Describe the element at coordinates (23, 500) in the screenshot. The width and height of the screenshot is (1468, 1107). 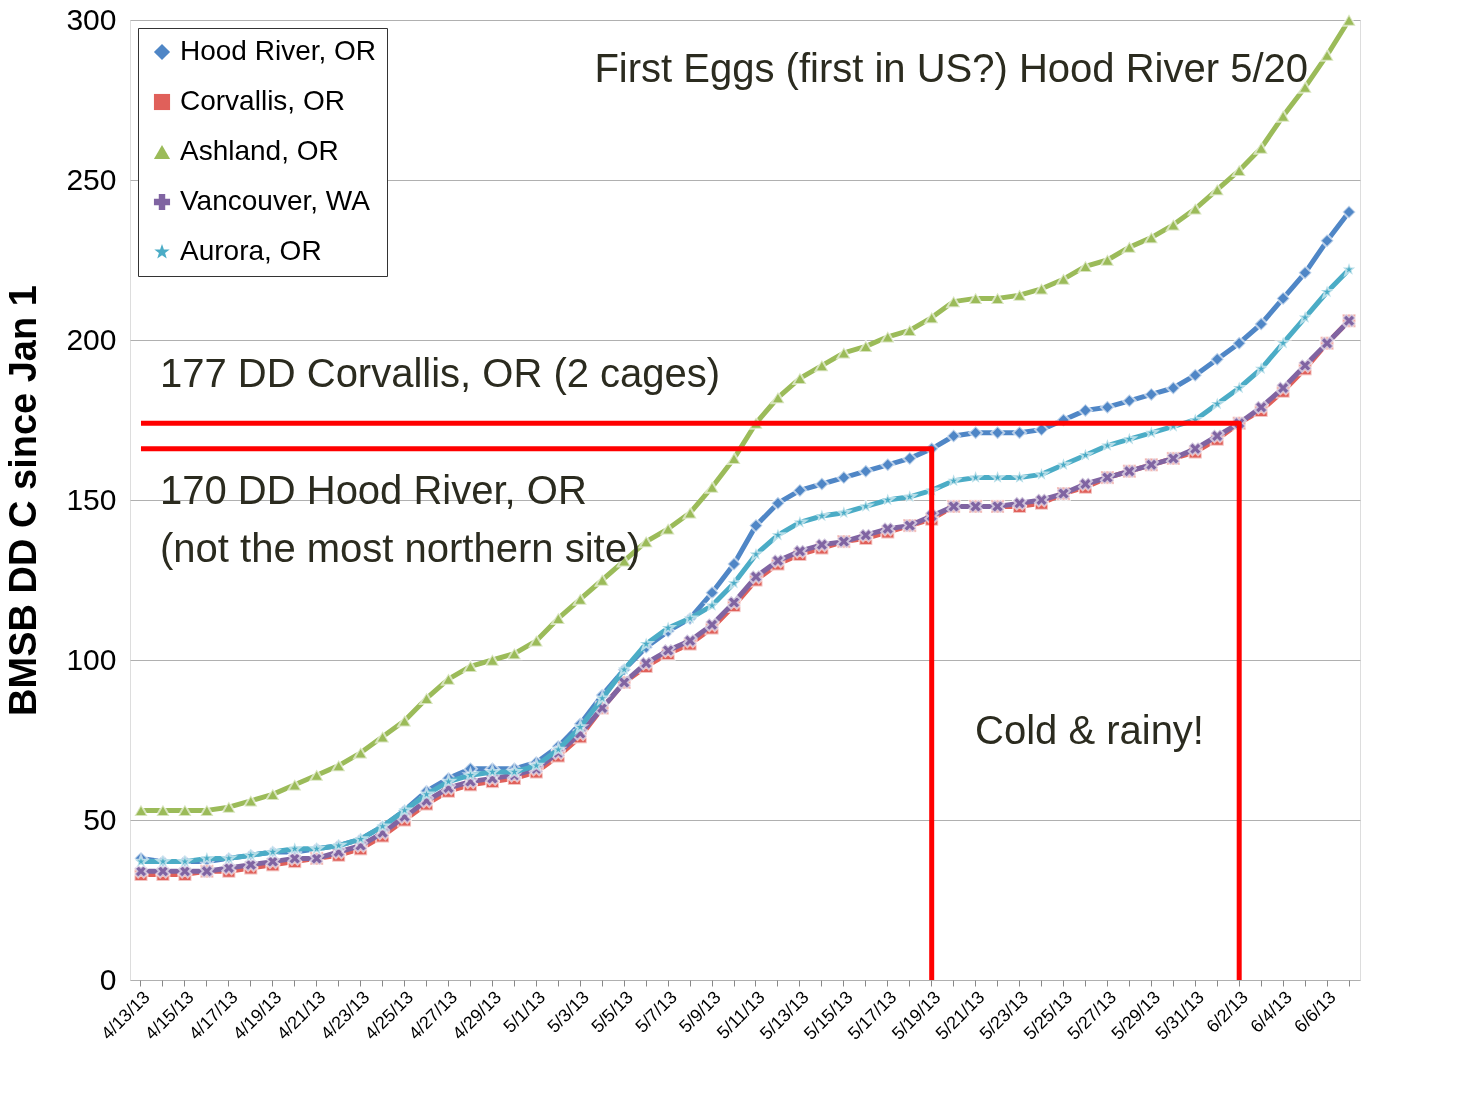
I see `y-axis-title: BMSB DD C since Jan 1` at that location.